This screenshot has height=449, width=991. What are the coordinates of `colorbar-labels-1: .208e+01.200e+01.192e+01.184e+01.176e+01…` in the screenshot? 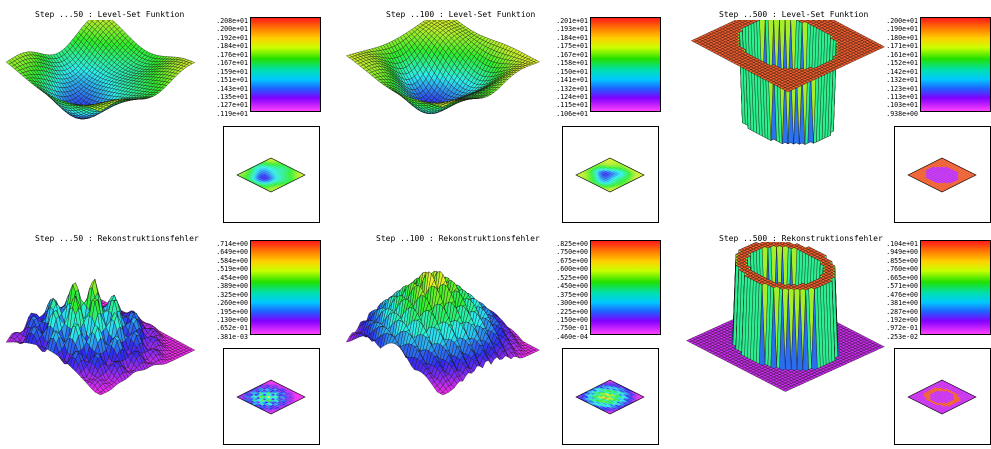 It's located at (225, 67).